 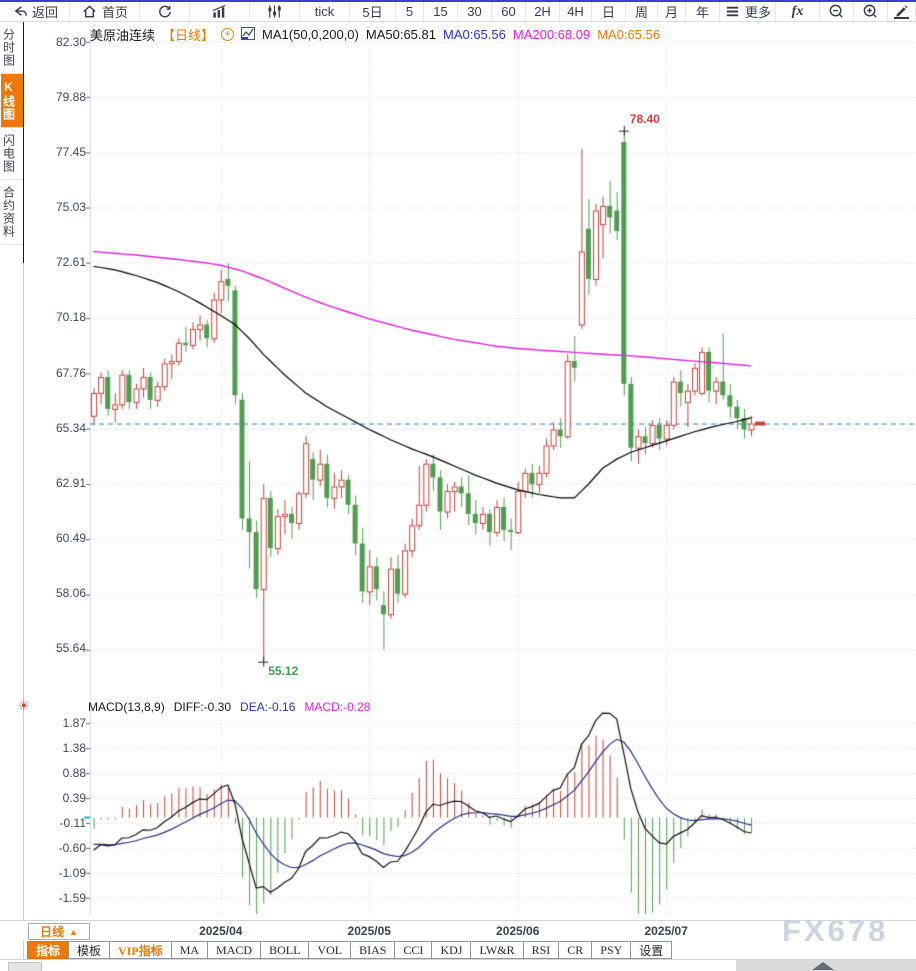 I want to click on toolbar-button-daily: 日, so click(x=609, y=11).